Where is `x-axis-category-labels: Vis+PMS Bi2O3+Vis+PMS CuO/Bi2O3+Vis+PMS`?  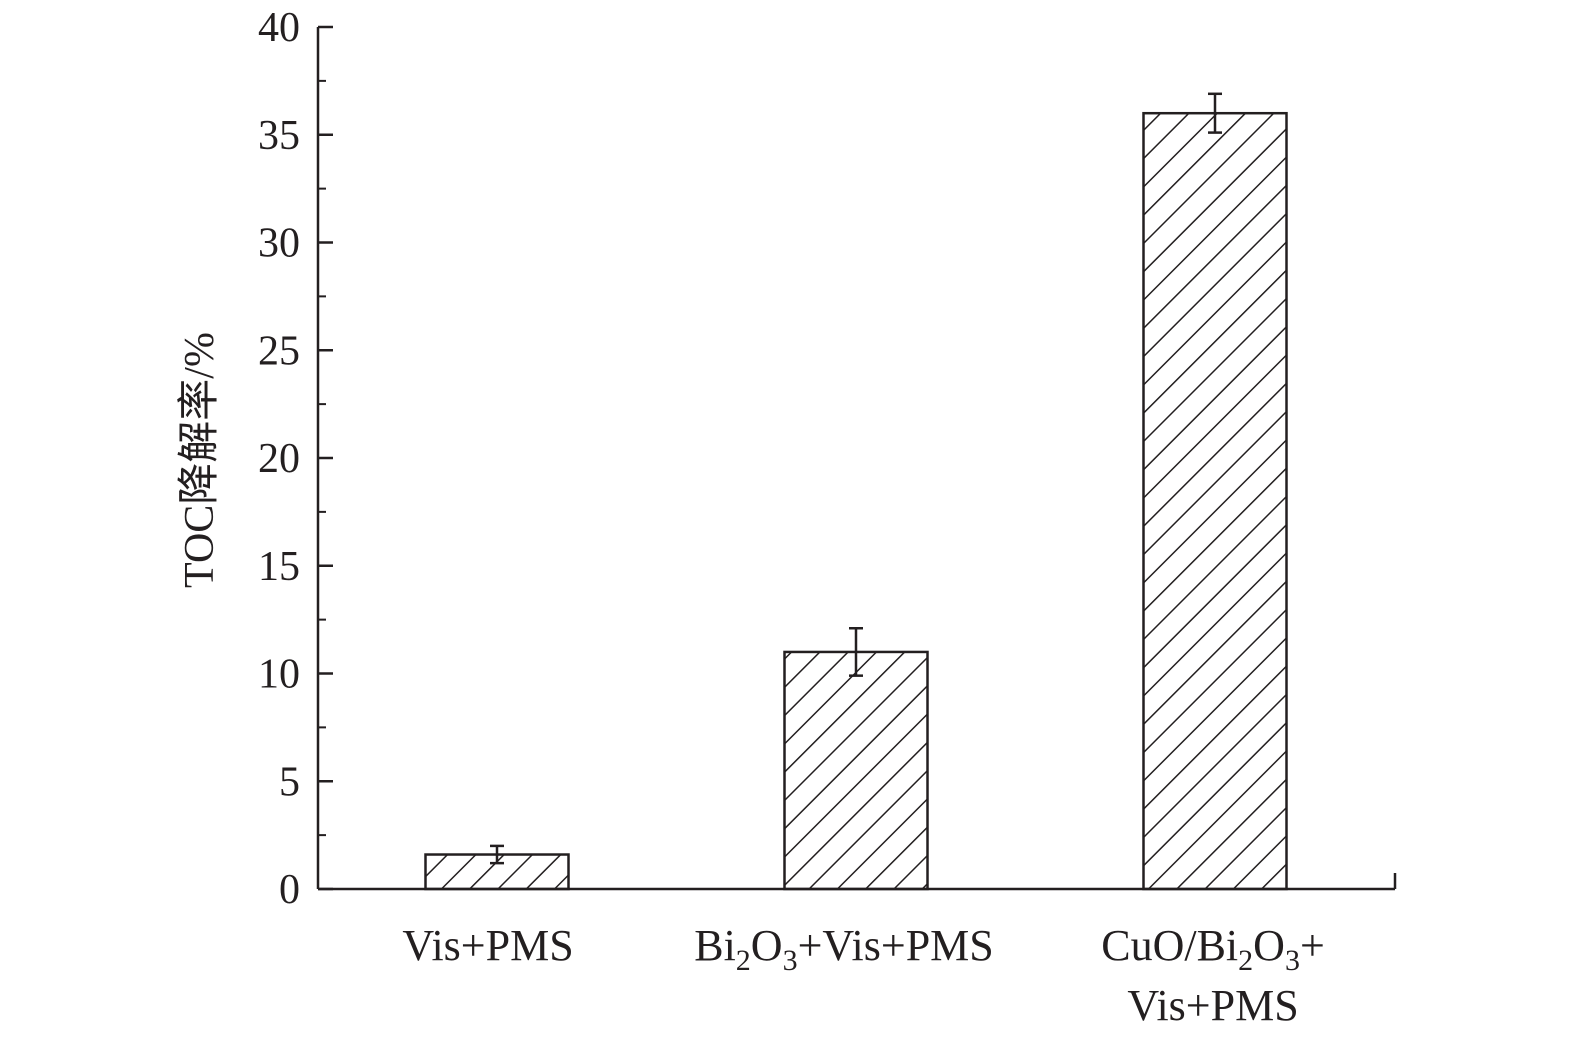
x-axis-category-labels: Vis+PMS Bi2O3+Vis+PMS CuO/Bi2O3+Vis+PMS is located at coordinates (863, 975).